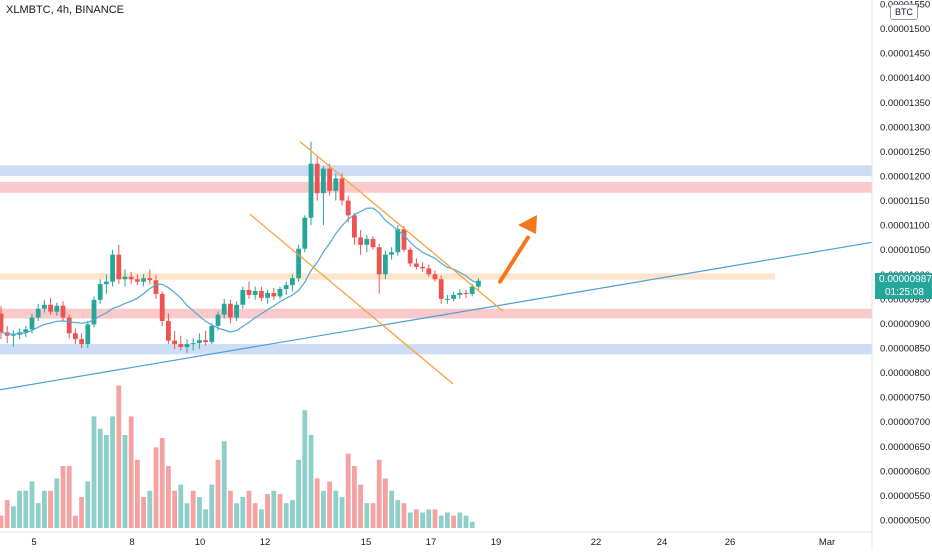 This screenshot has height=555, width=932. I want to click on time-tick-label: 15, so click(366, 542).